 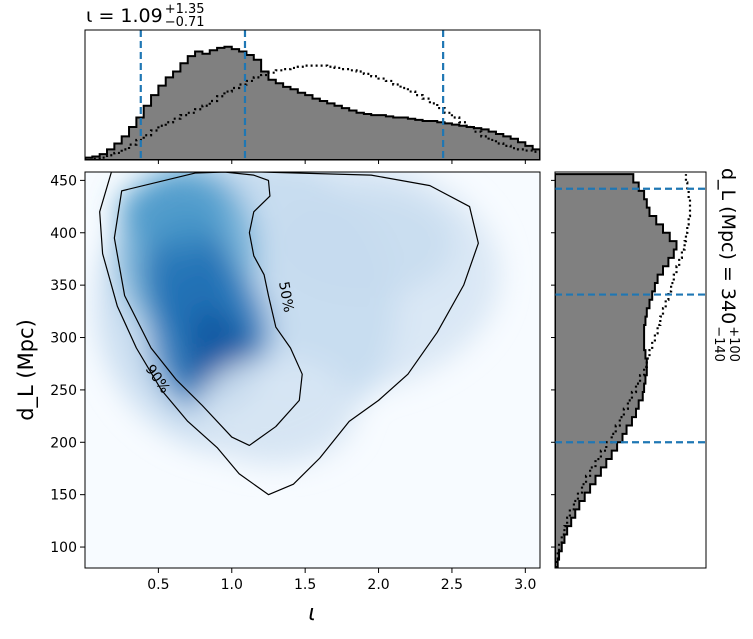 I want to click on x-axis-label: ι, so click(x=311, y=613).